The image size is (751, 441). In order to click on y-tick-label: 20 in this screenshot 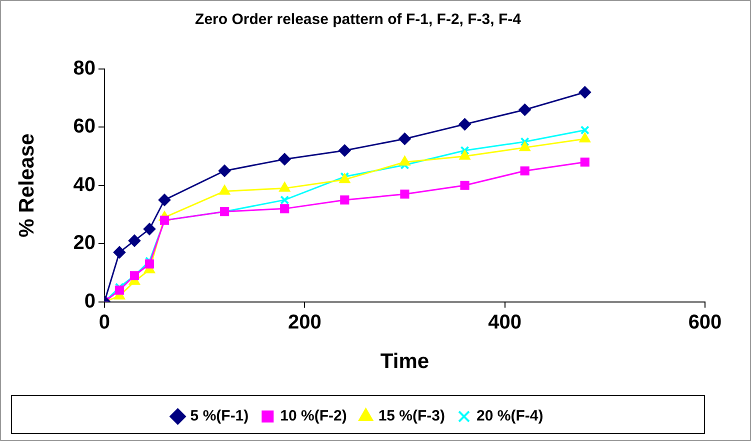, I will do `click(84, 243)`.